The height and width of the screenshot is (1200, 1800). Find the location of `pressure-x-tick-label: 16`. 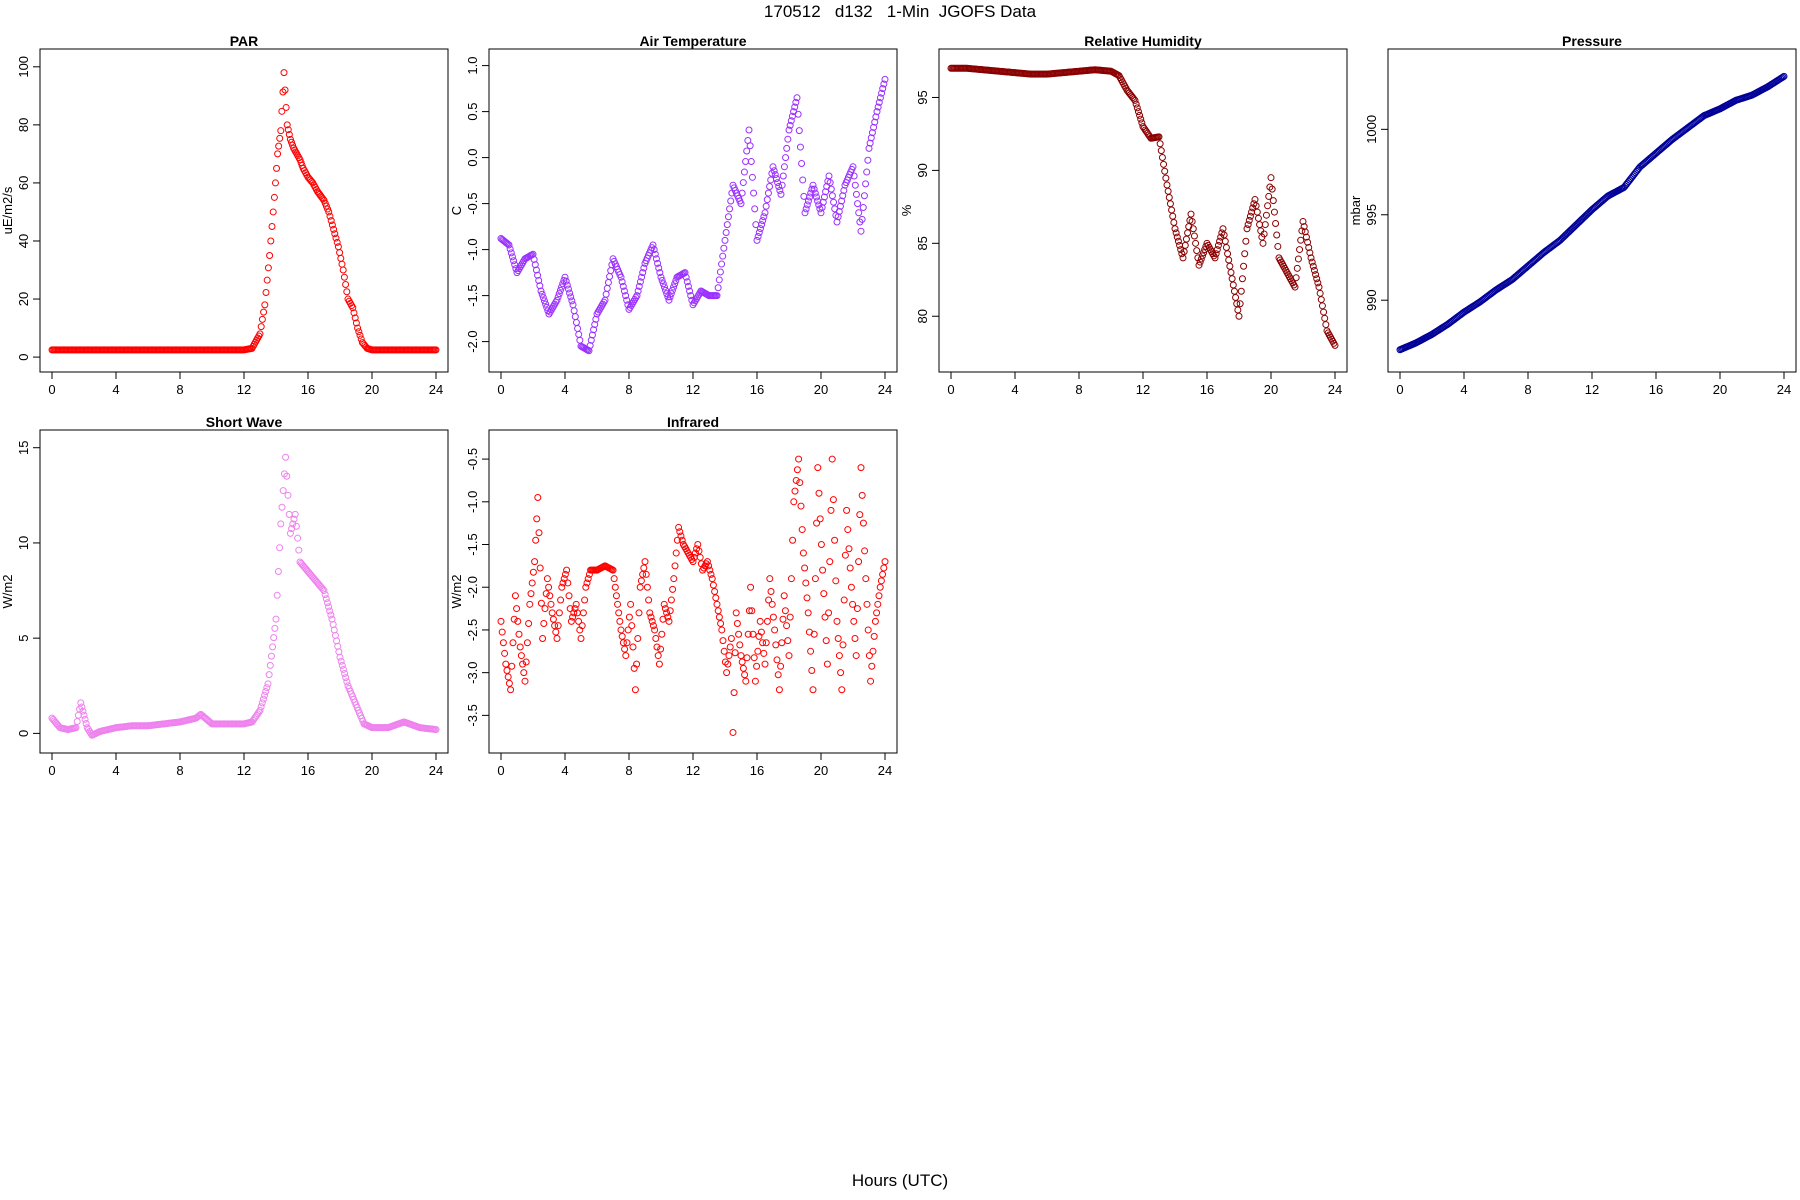

pressure-x-tick-label: 16 is located at coordinates (1656, 389).